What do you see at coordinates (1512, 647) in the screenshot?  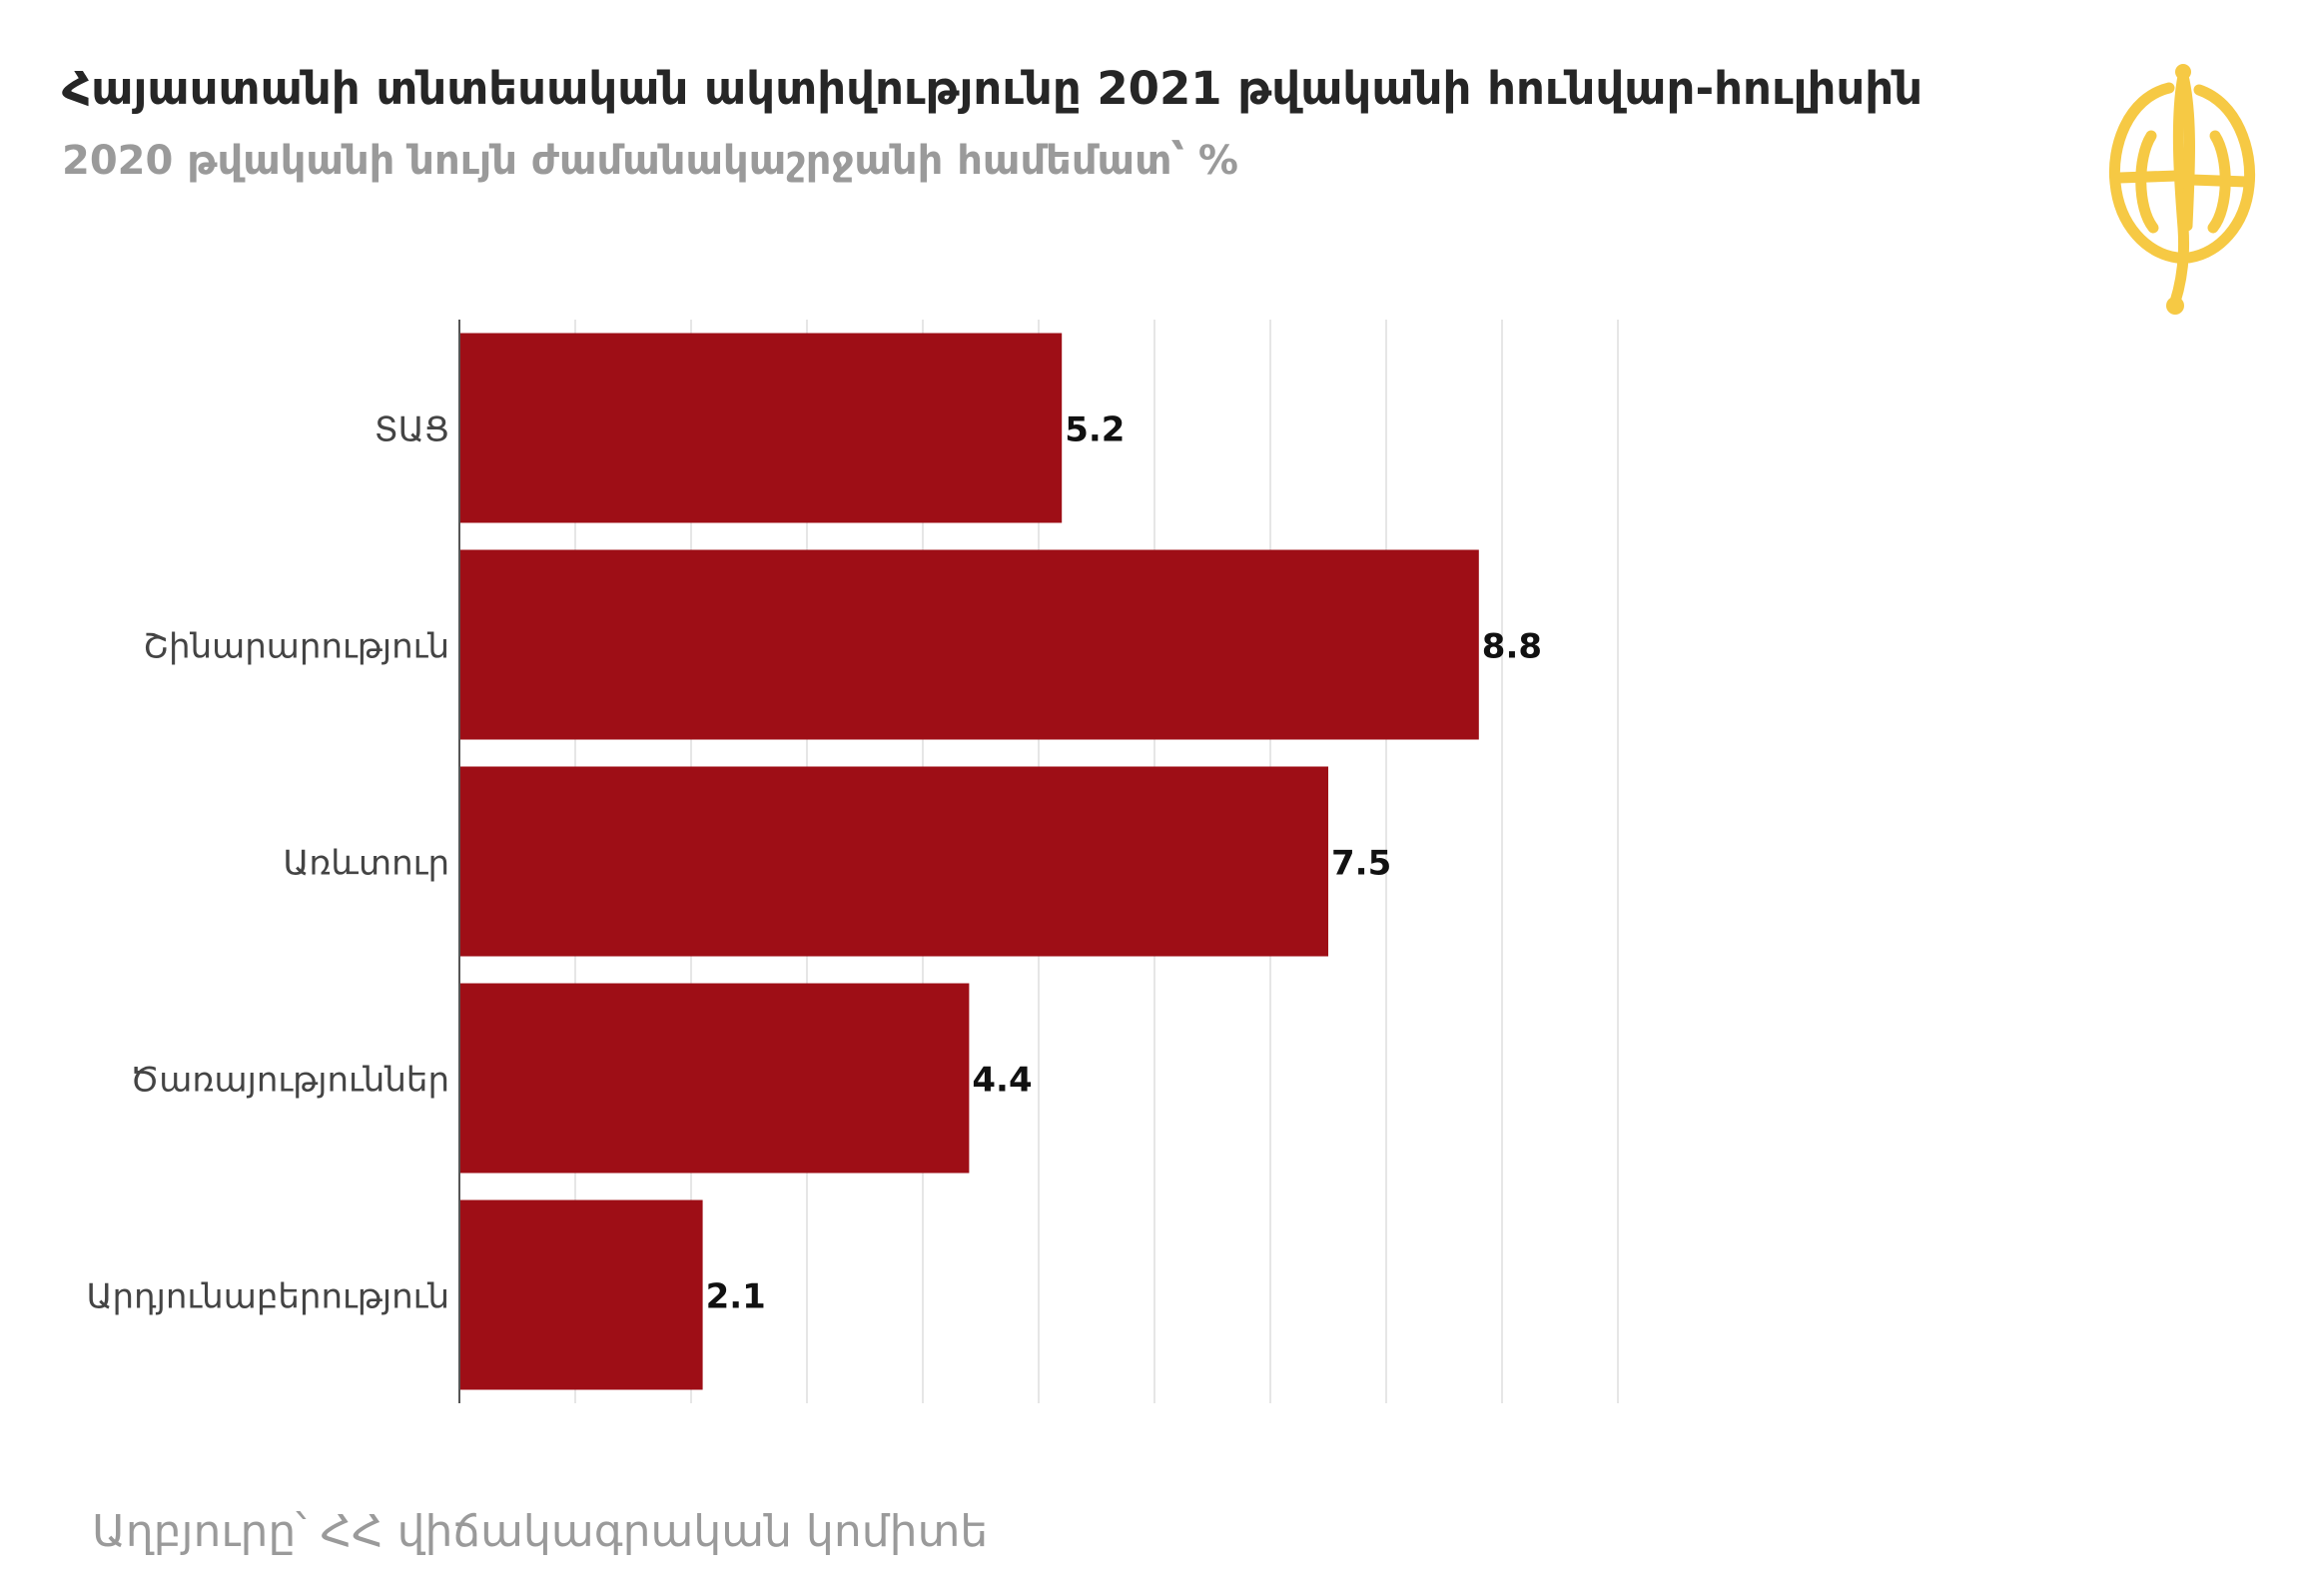 I see `data-label: 8.8` at bounding box center [1512, 647].